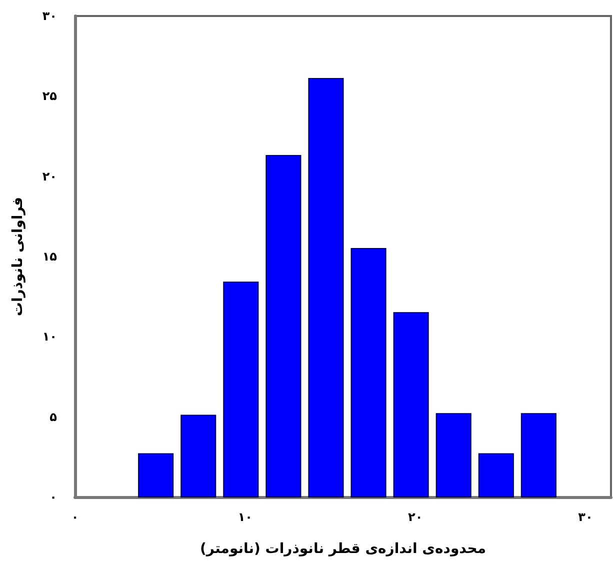 Image resolution: width=614 pixels, height=567 pixels. I want to click on x-tick-label: ۳۰, so click(585, 517).